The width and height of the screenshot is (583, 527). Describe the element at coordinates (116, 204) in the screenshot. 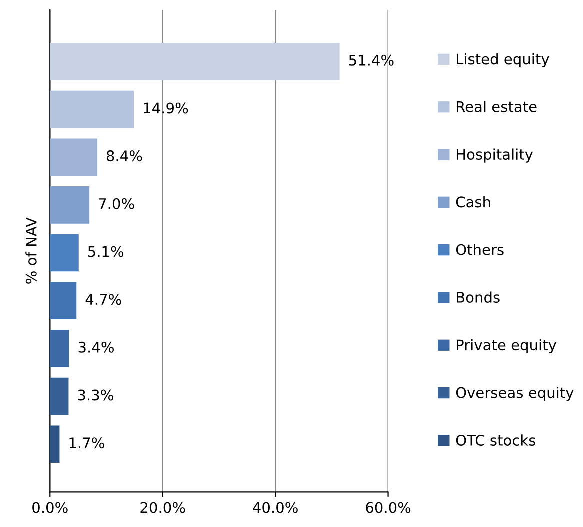

I see `data-label: 7.0%` at that location.